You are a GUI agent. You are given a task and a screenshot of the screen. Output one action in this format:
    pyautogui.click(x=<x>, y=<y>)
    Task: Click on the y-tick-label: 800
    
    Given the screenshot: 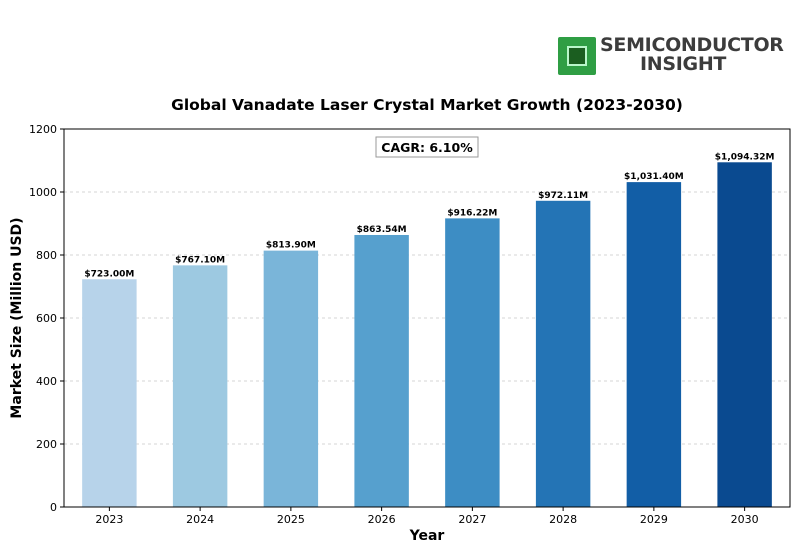 What is the action you would take?
    pyautogui.click(x=46, y=255)
    